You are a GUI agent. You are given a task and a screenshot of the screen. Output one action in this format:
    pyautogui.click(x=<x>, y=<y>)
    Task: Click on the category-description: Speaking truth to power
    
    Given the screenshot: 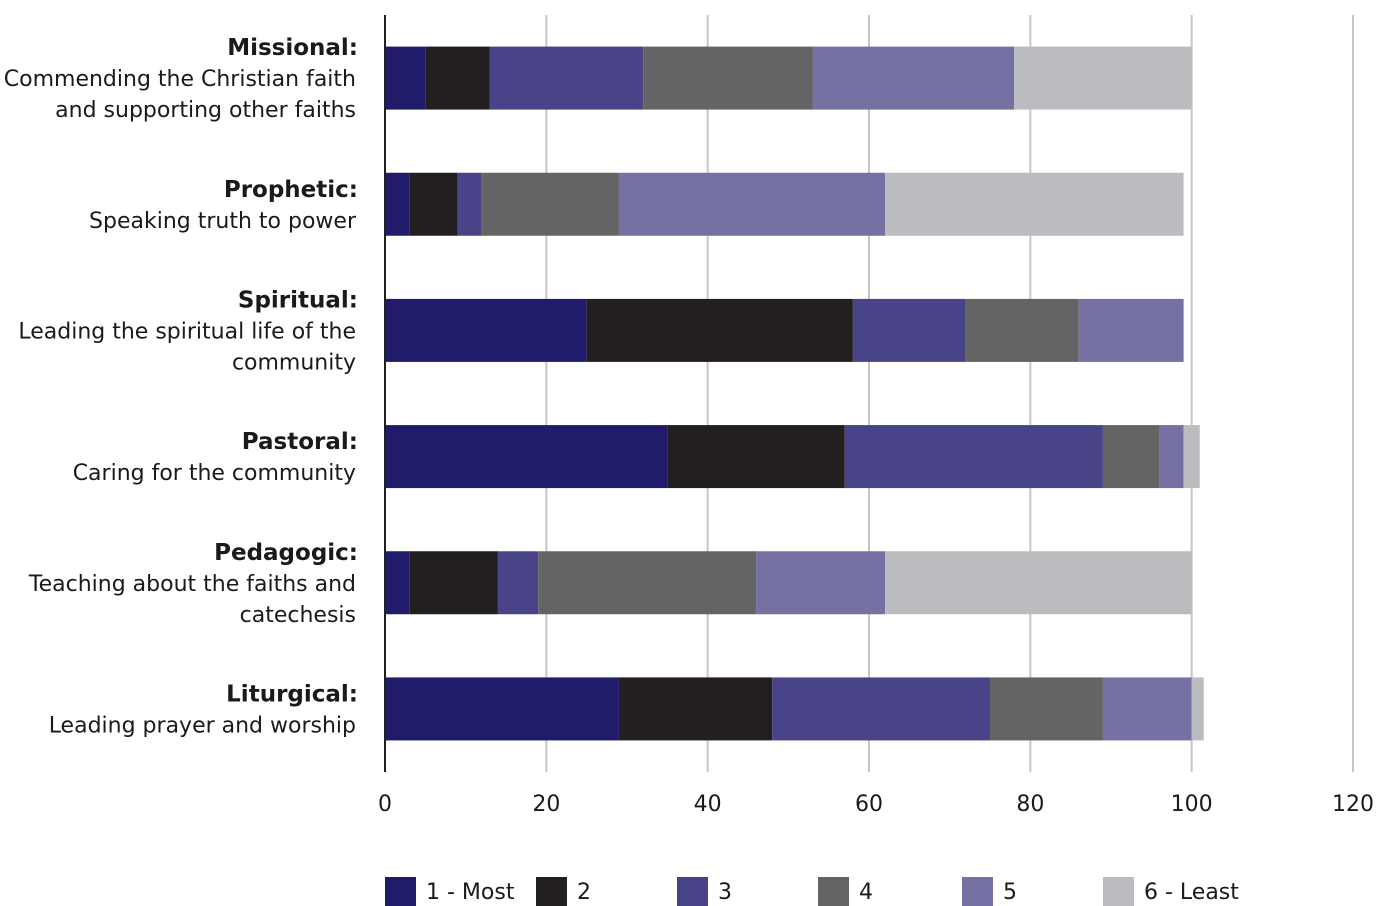 What is the action you would take?
    pyautogui.click(x=223, y=221)
    